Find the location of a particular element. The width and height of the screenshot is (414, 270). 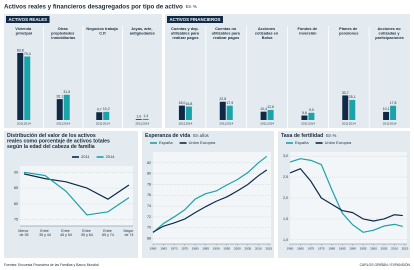

y-tick-label: 2,0 is located at coordinates (285, 198).